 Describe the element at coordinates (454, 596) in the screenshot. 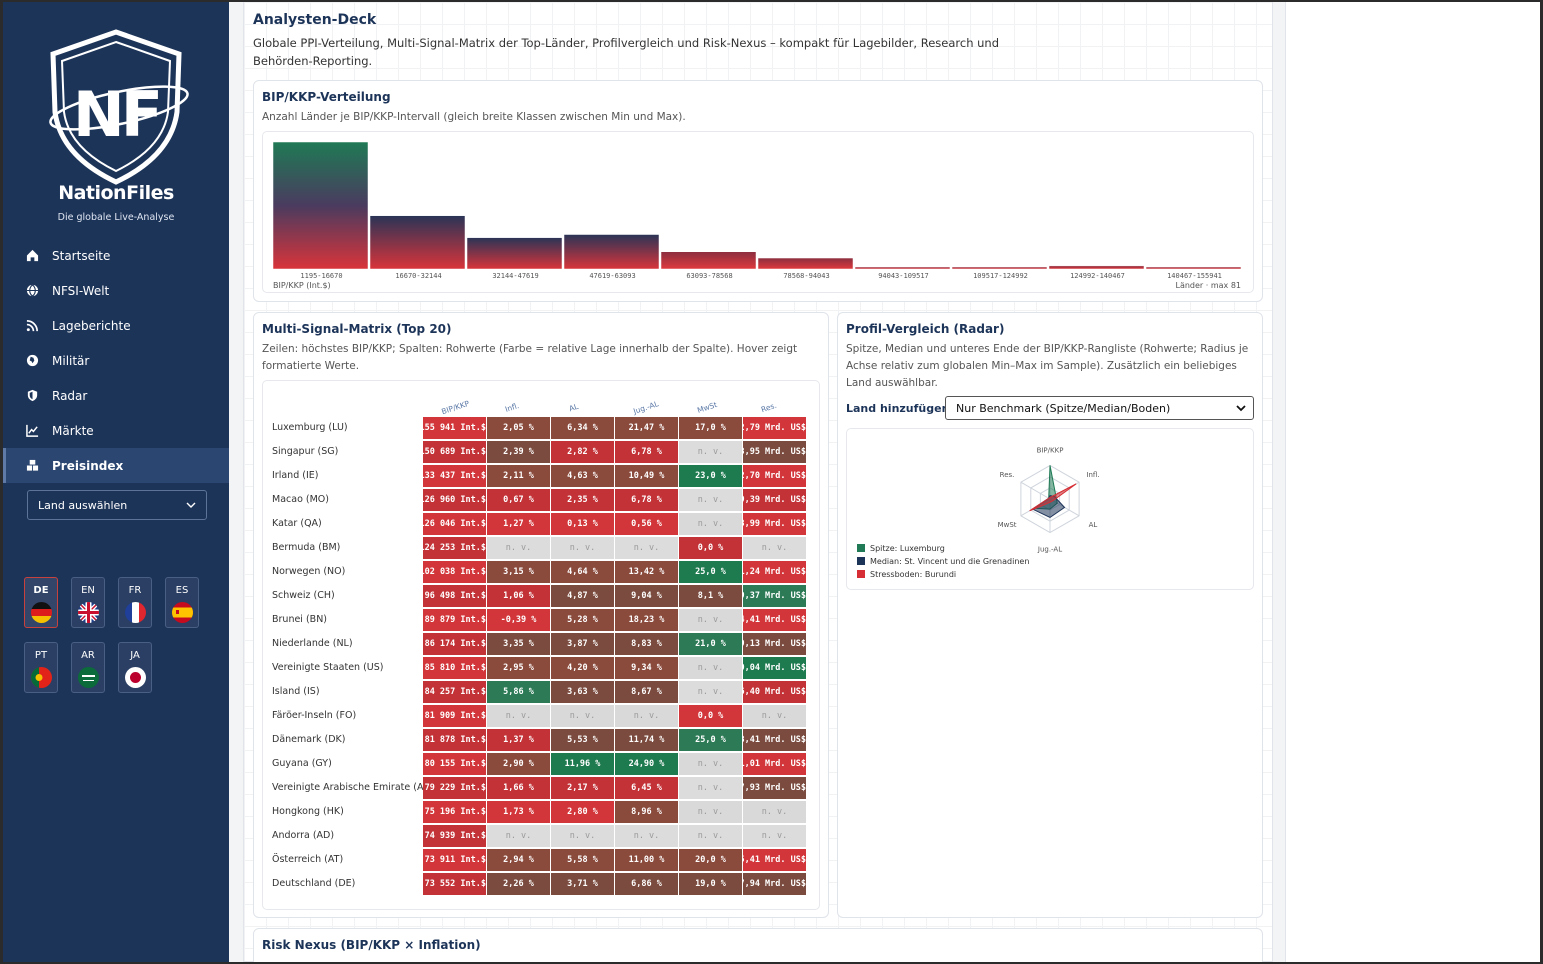

I see `matrix-cell: 96 498 Int.$` at that location.